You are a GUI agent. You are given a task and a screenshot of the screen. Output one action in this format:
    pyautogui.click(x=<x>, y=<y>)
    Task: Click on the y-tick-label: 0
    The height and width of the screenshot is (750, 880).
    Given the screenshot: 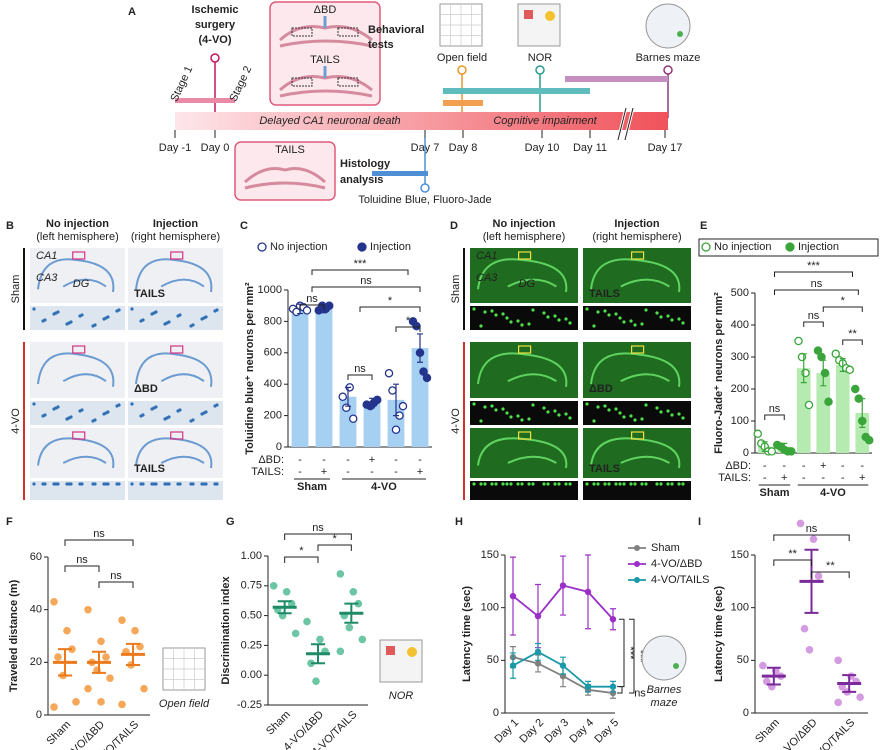 What is the action you would take?
    pyautogui.click(x=496, y=713)
    